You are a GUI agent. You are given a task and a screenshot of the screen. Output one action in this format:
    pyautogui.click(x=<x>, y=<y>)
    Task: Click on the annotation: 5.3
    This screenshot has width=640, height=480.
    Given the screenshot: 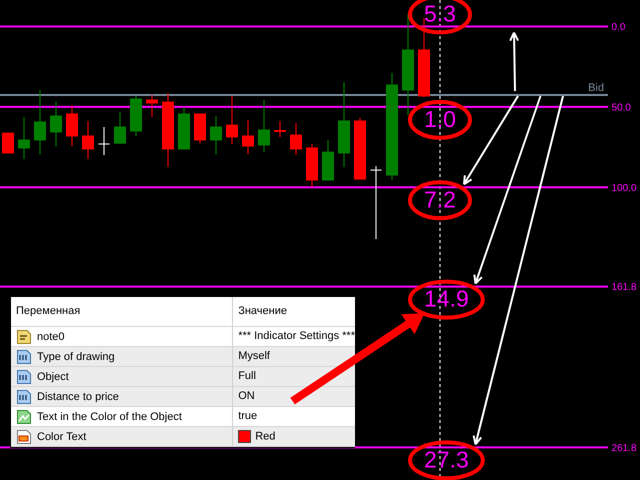 What is the action you would take?
    pyautogui.click(x=440, y=13)
    